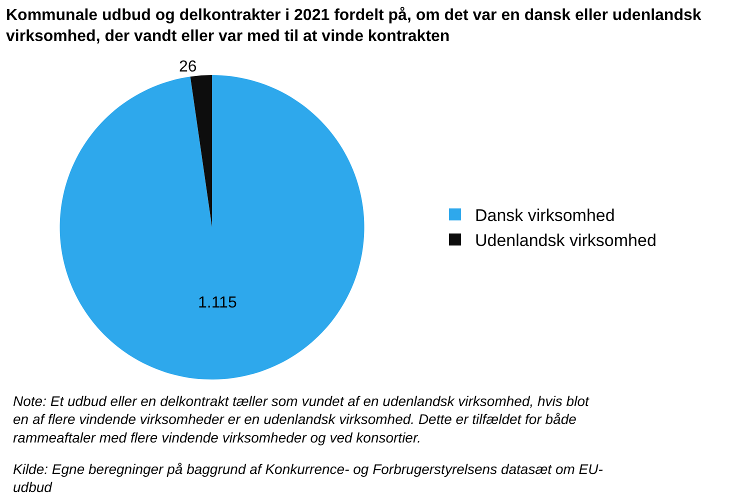 The height and width of the screenshot is (503, 750). What do you see at coordinates (354, 25) in the screenshot?
I see `chart-title: Kommunale udbud og delkontrakter i 2021 fordelt på, om det var en dansk eller udenlandsk virksomhed, der vandt eller var med til at vinde kontrakten` at bounding box center [354, 25].